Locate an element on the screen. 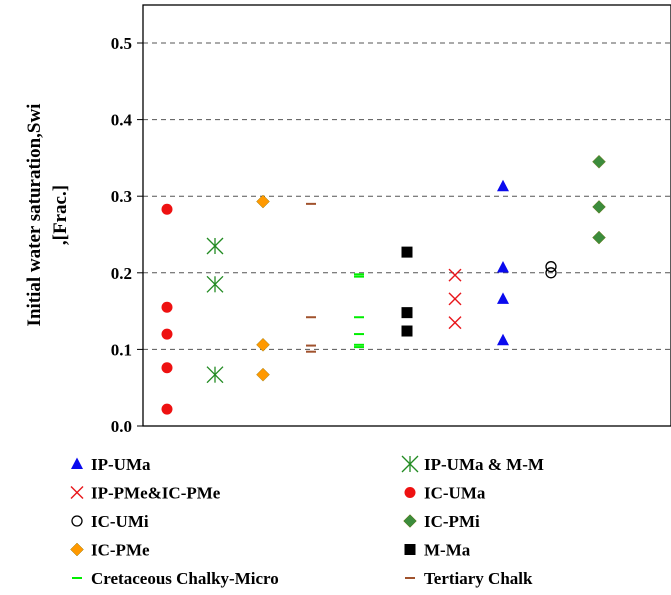 The image size is (671, 595). y-axis-title-line-1: Initial water saturation,Swi is located at coordinates (34, 215).